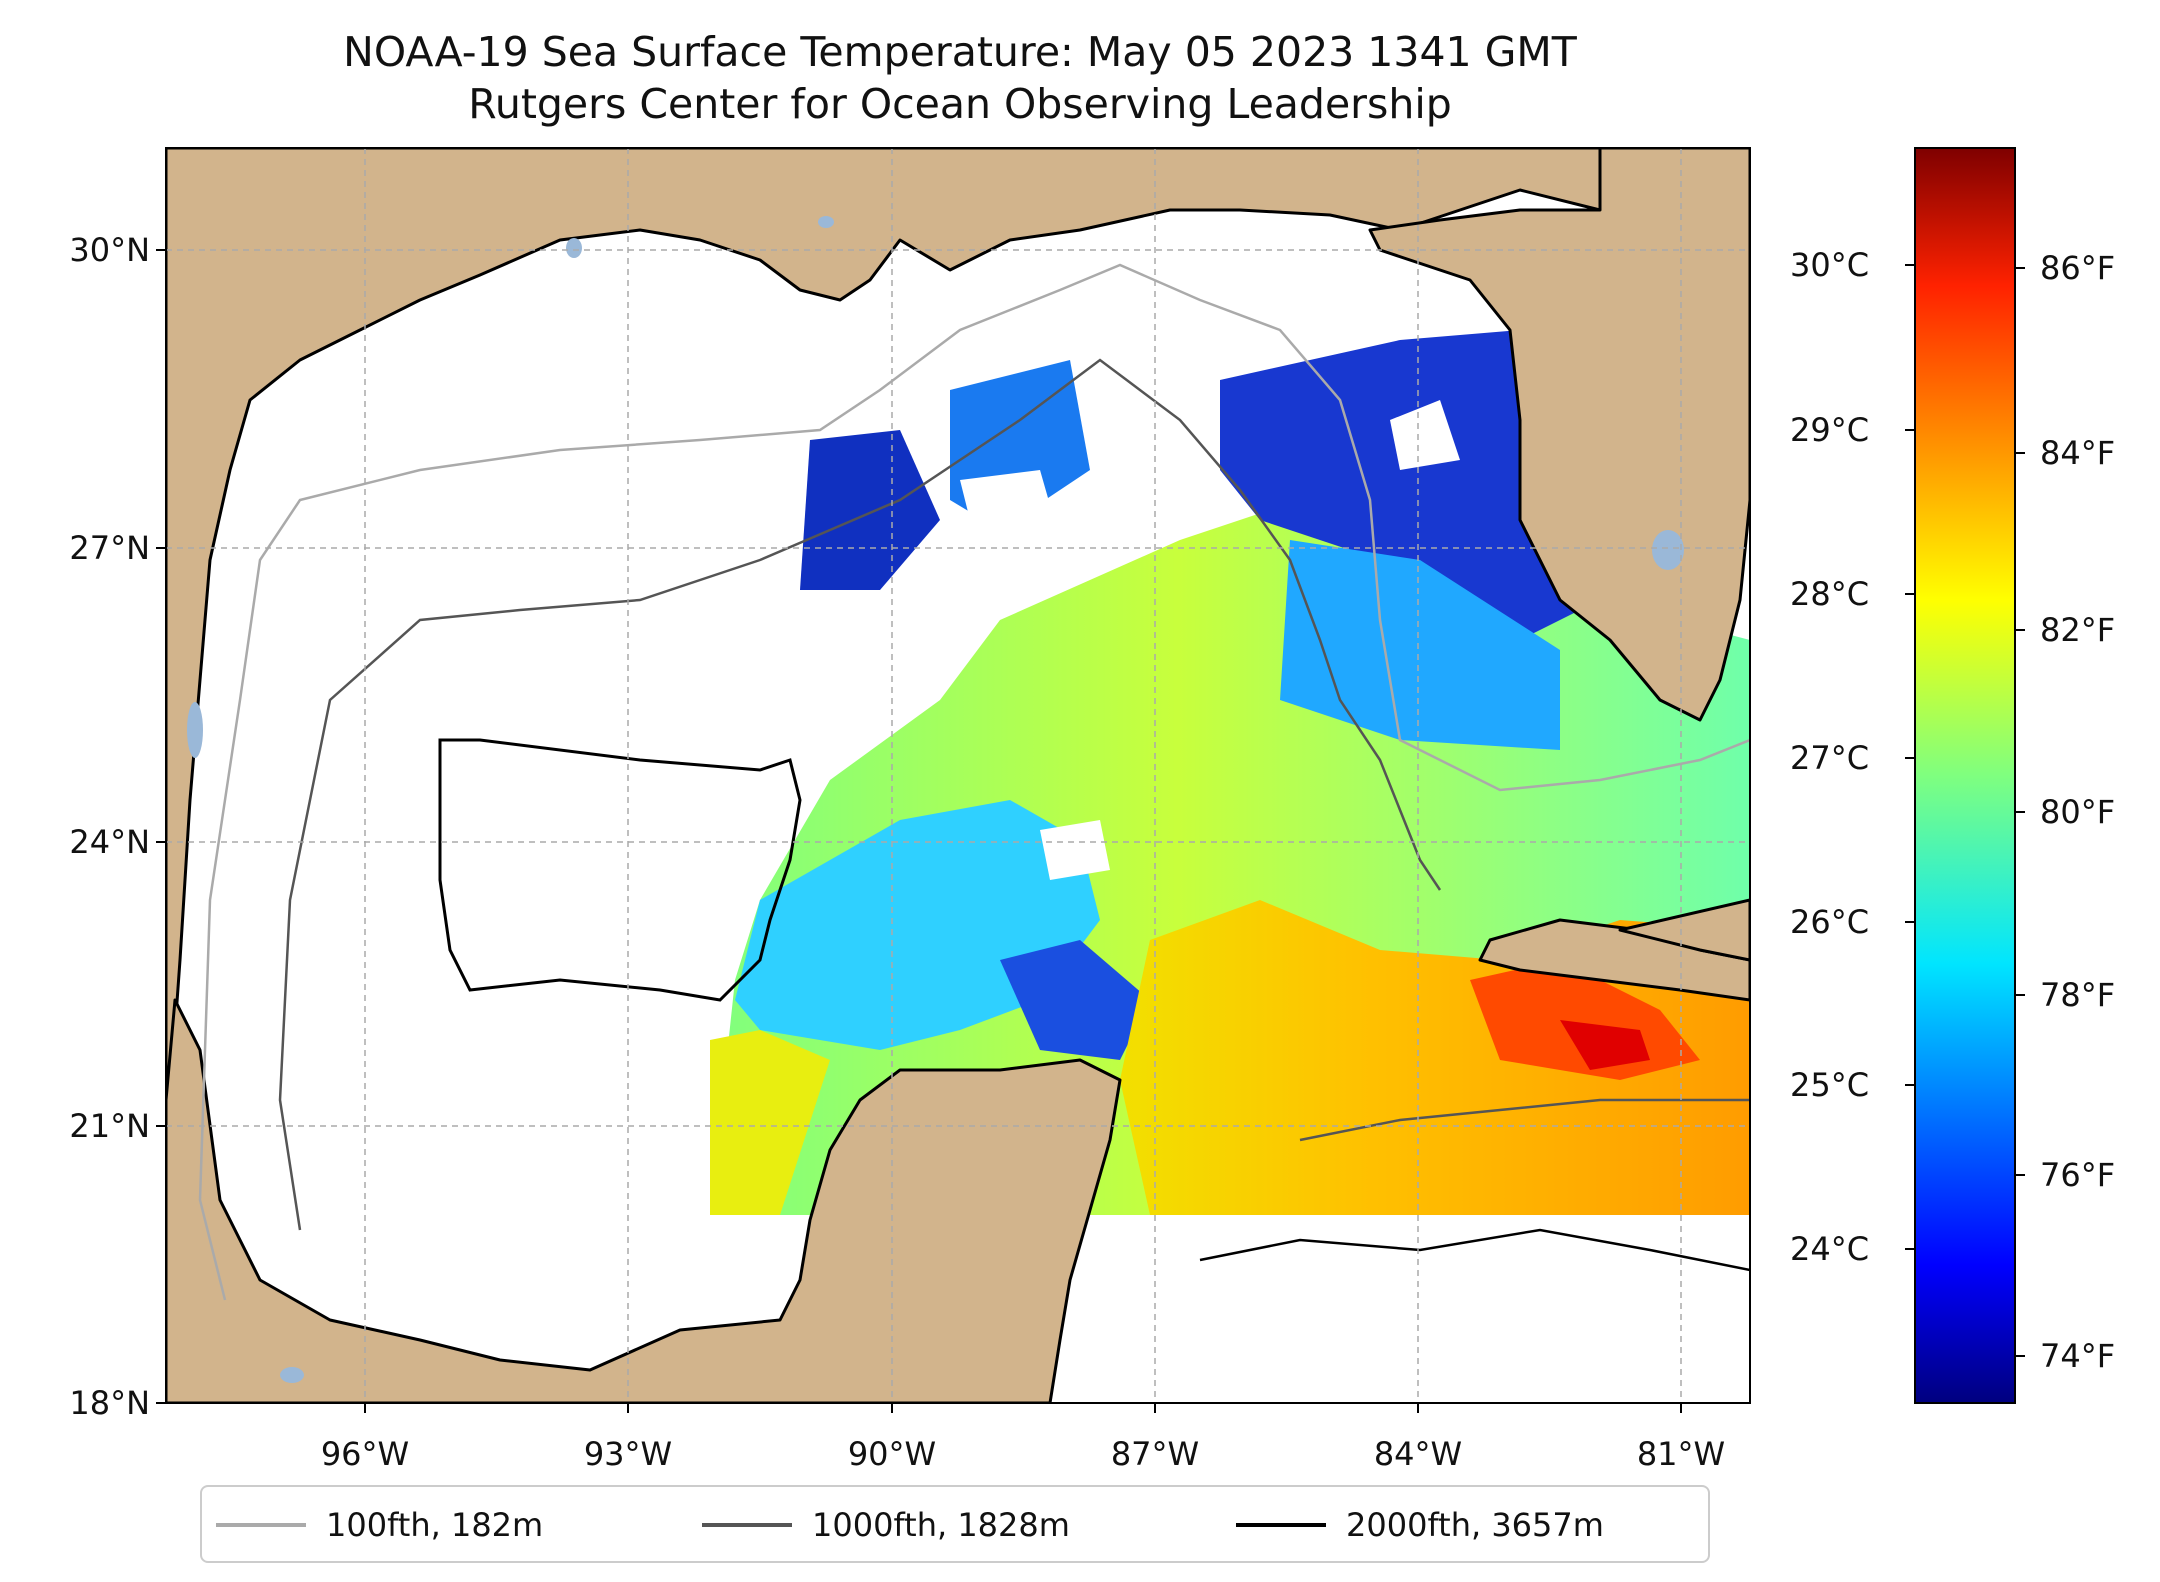 This screenshot has height=1582, width=2160. Describe the element at coordinates (1418, 1454) in the screenshot. I see `lon-label-84w: 84°W` at that location.